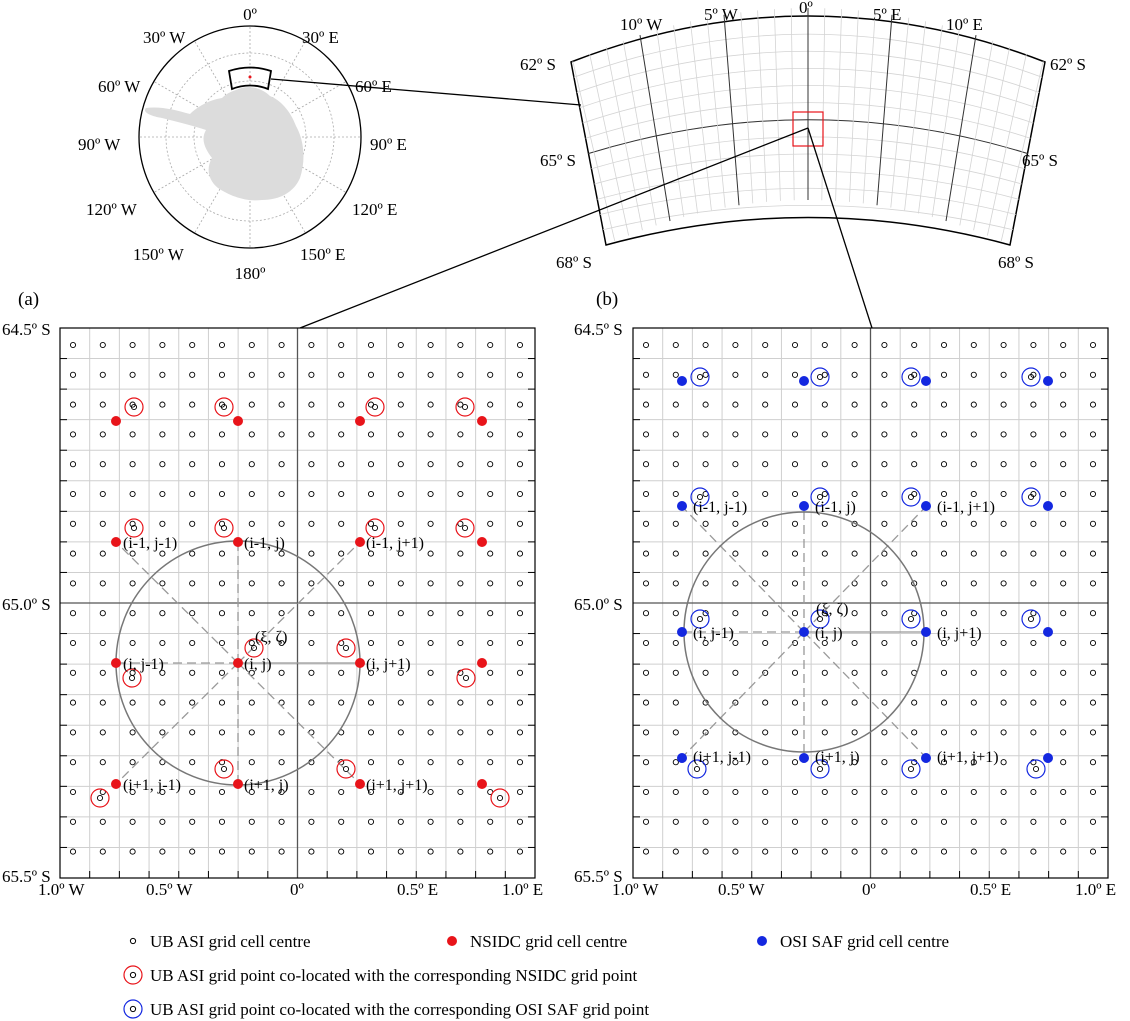  What do you see at coordinates (804, 632) in the screenshot?
I see `panel_b-osisaf-point` at bounding box center [804, 632].